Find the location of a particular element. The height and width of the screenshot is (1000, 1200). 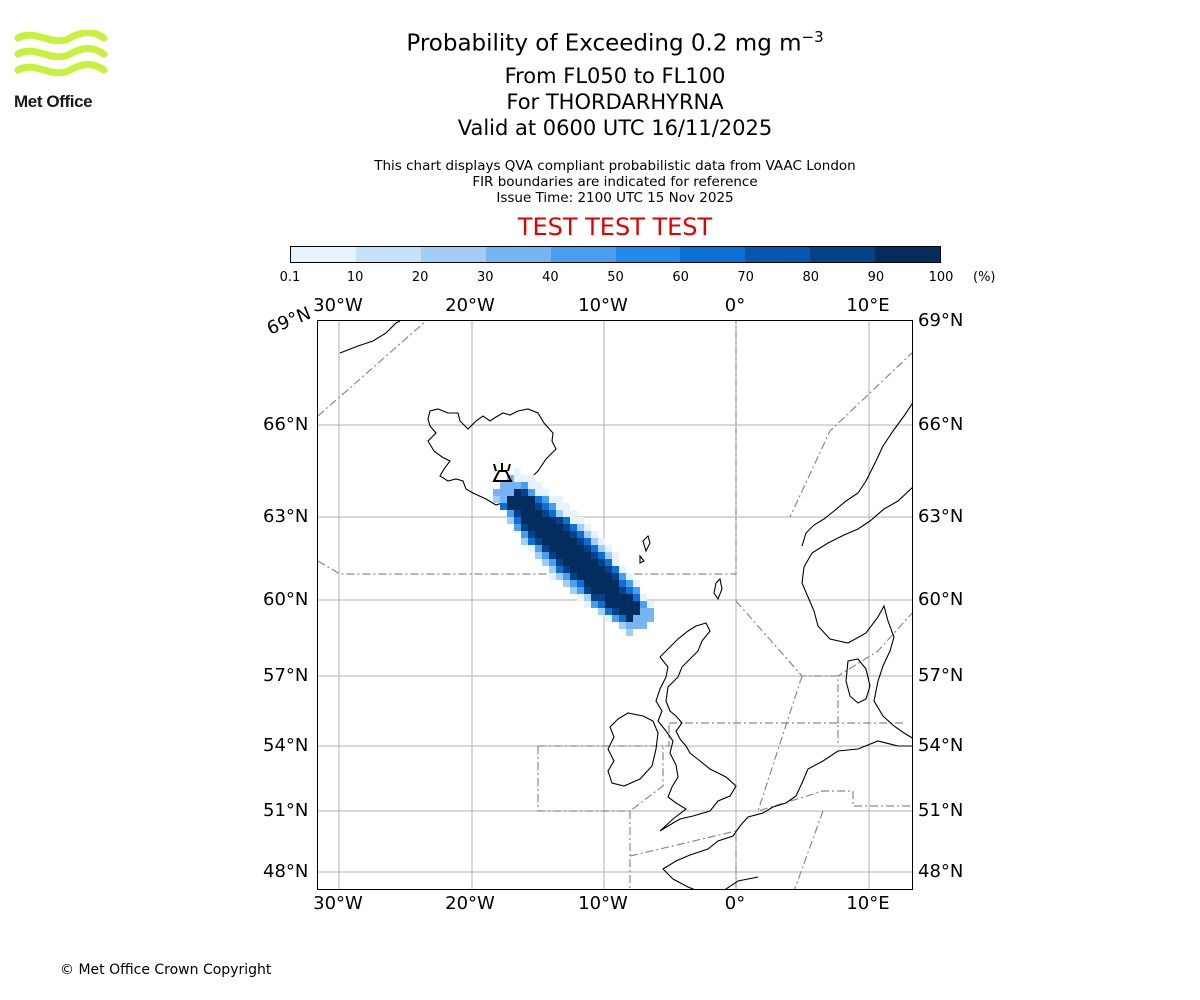

met-office-wave-icon is located at coordinates (61, 53).